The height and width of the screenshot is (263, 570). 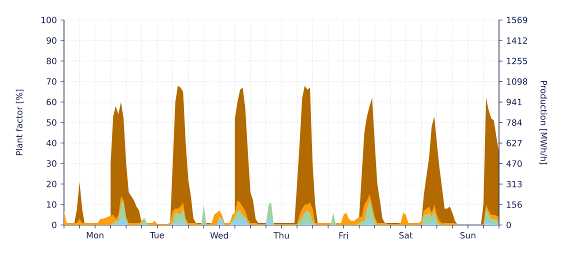 What do you see at coordinates (51, 163) in the screenshot?
I see `y-tick-label: 30` at bounding box center [51, 163].